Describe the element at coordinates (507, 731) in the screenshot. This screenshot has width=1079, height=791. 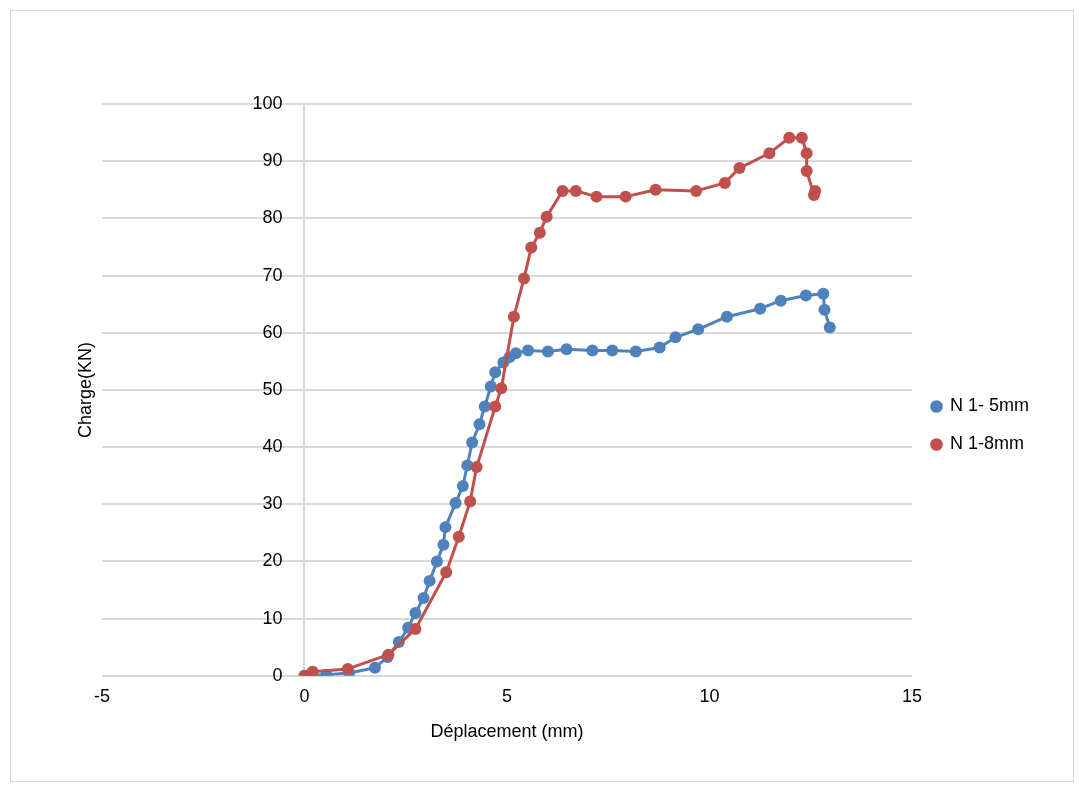
I see `x-axis-title: Déplacement (mm)` at that location.